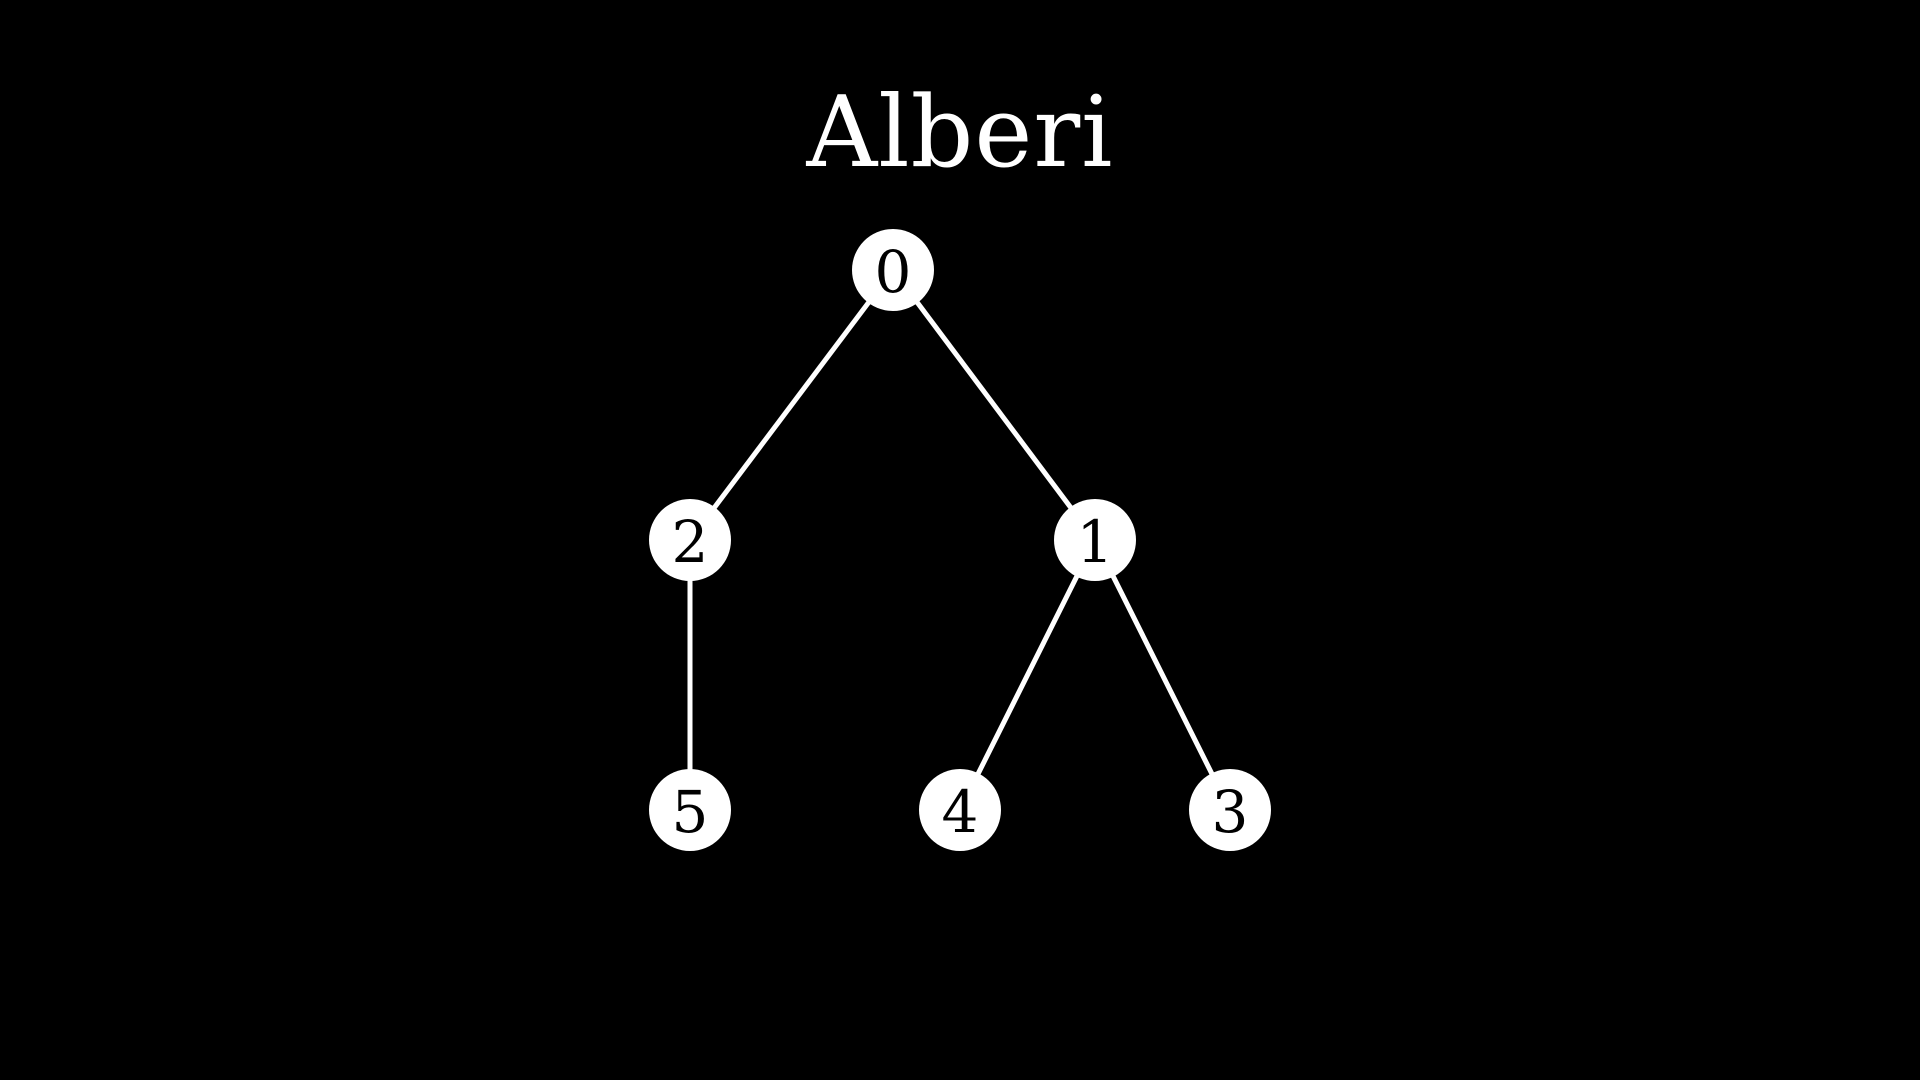 Image resolution: width=1920 pixels, height=1080 pixels. I want to click on node-label: 0, so click(893, 272).